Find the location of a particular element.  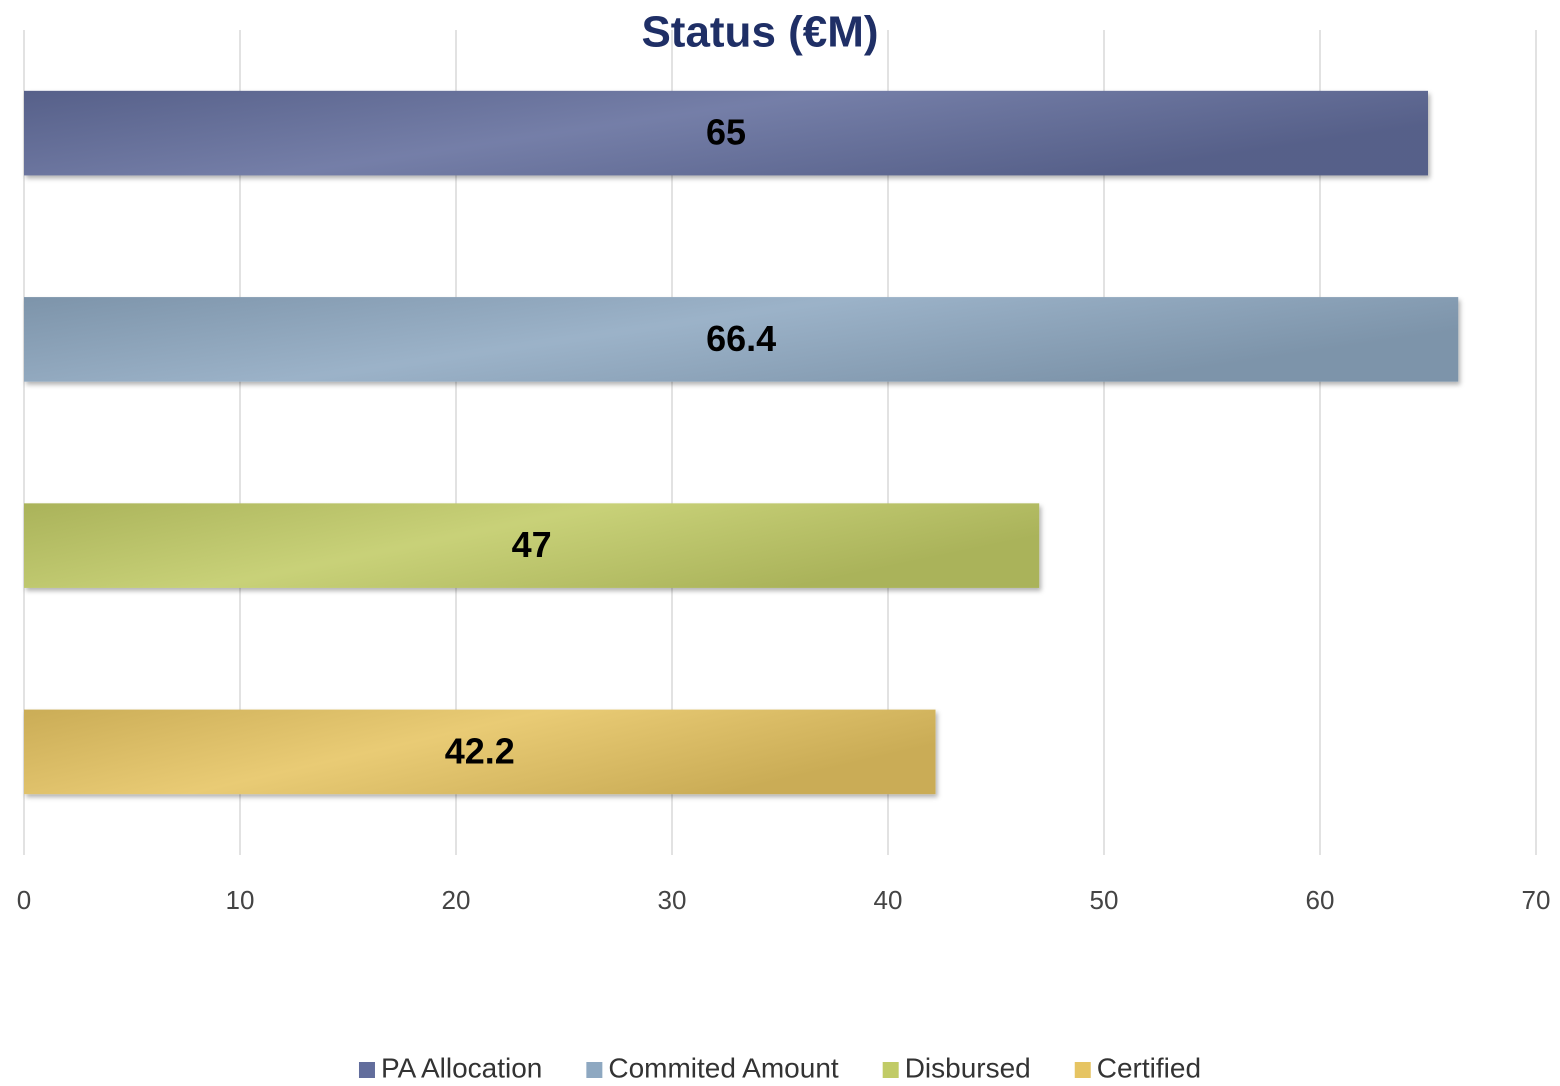

data-label: 47 is located at coordinates (532, 544).